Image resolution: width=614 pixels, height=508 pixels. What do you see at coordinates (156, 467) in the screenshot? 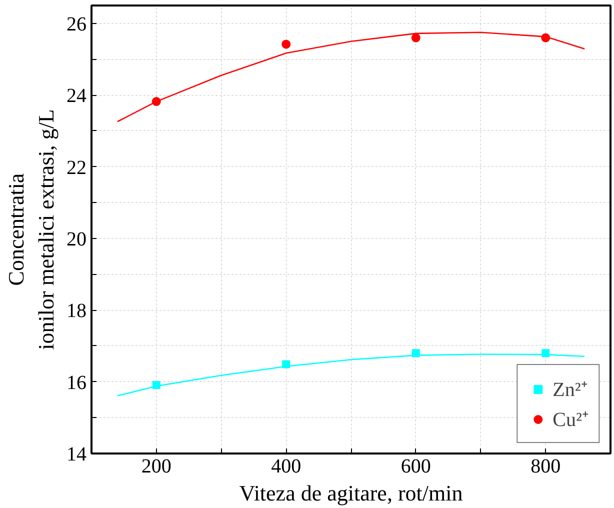
I see `x-tick-label: 200` at bounding box center [156, 467].